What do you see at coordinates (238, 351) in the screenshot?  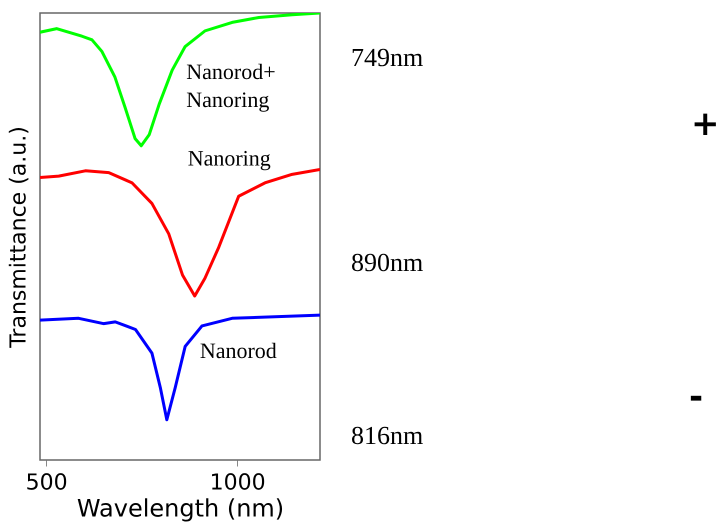 I see `series-label: Nanorod` at bounding box center [238, 351].